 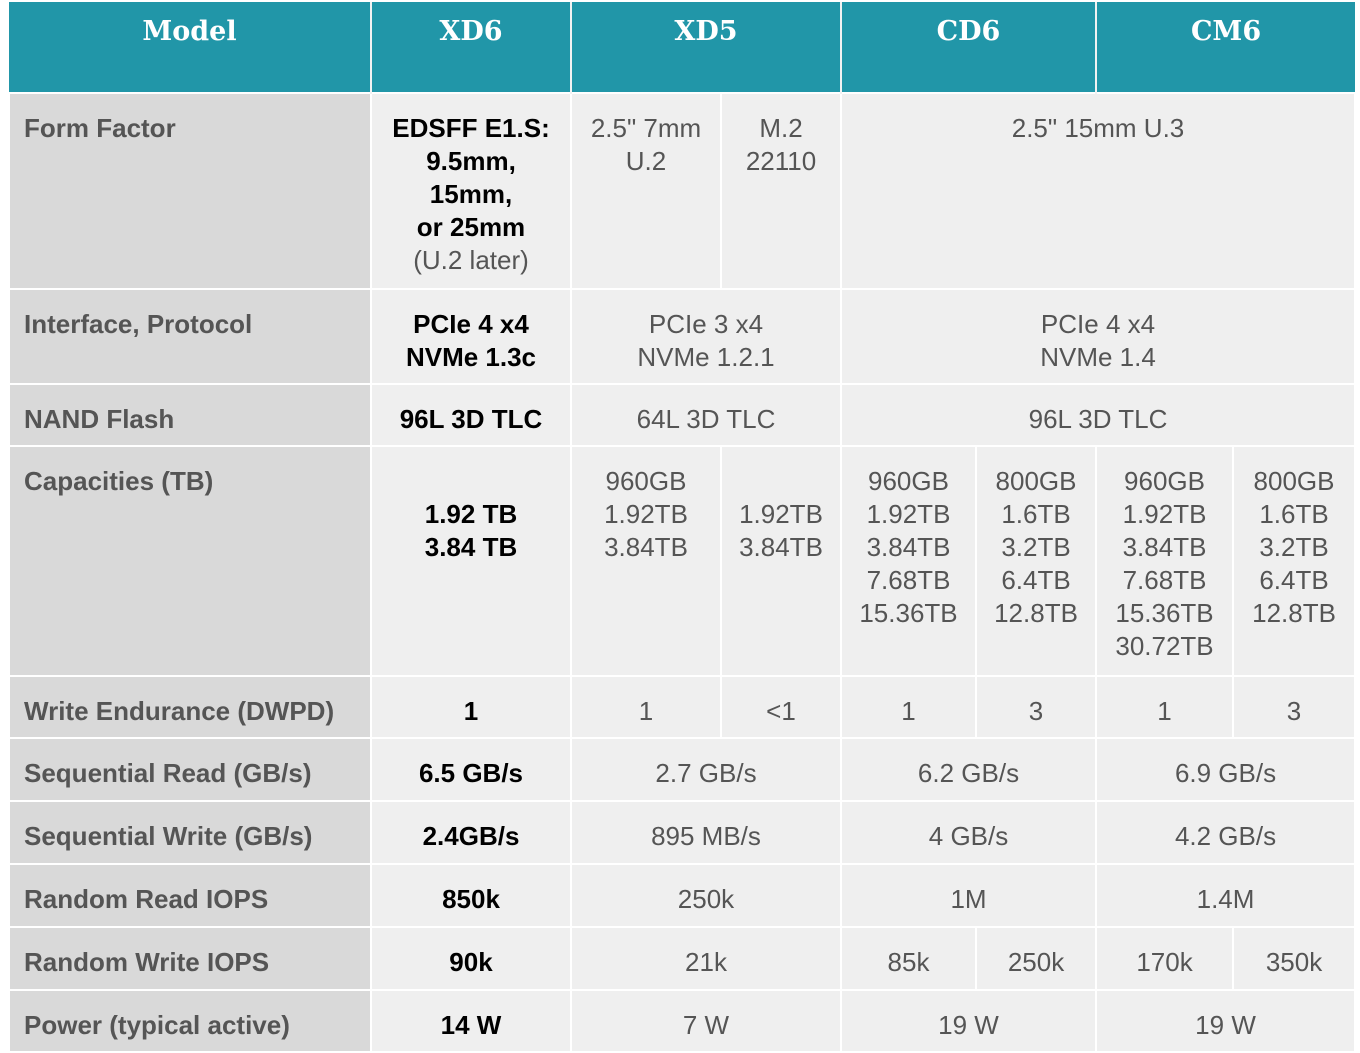 I want to click on cell-cm6-v: 800GB 1.6TB 3.2TB 6.4TB 12.8TB, so click(x=1294, y=561).